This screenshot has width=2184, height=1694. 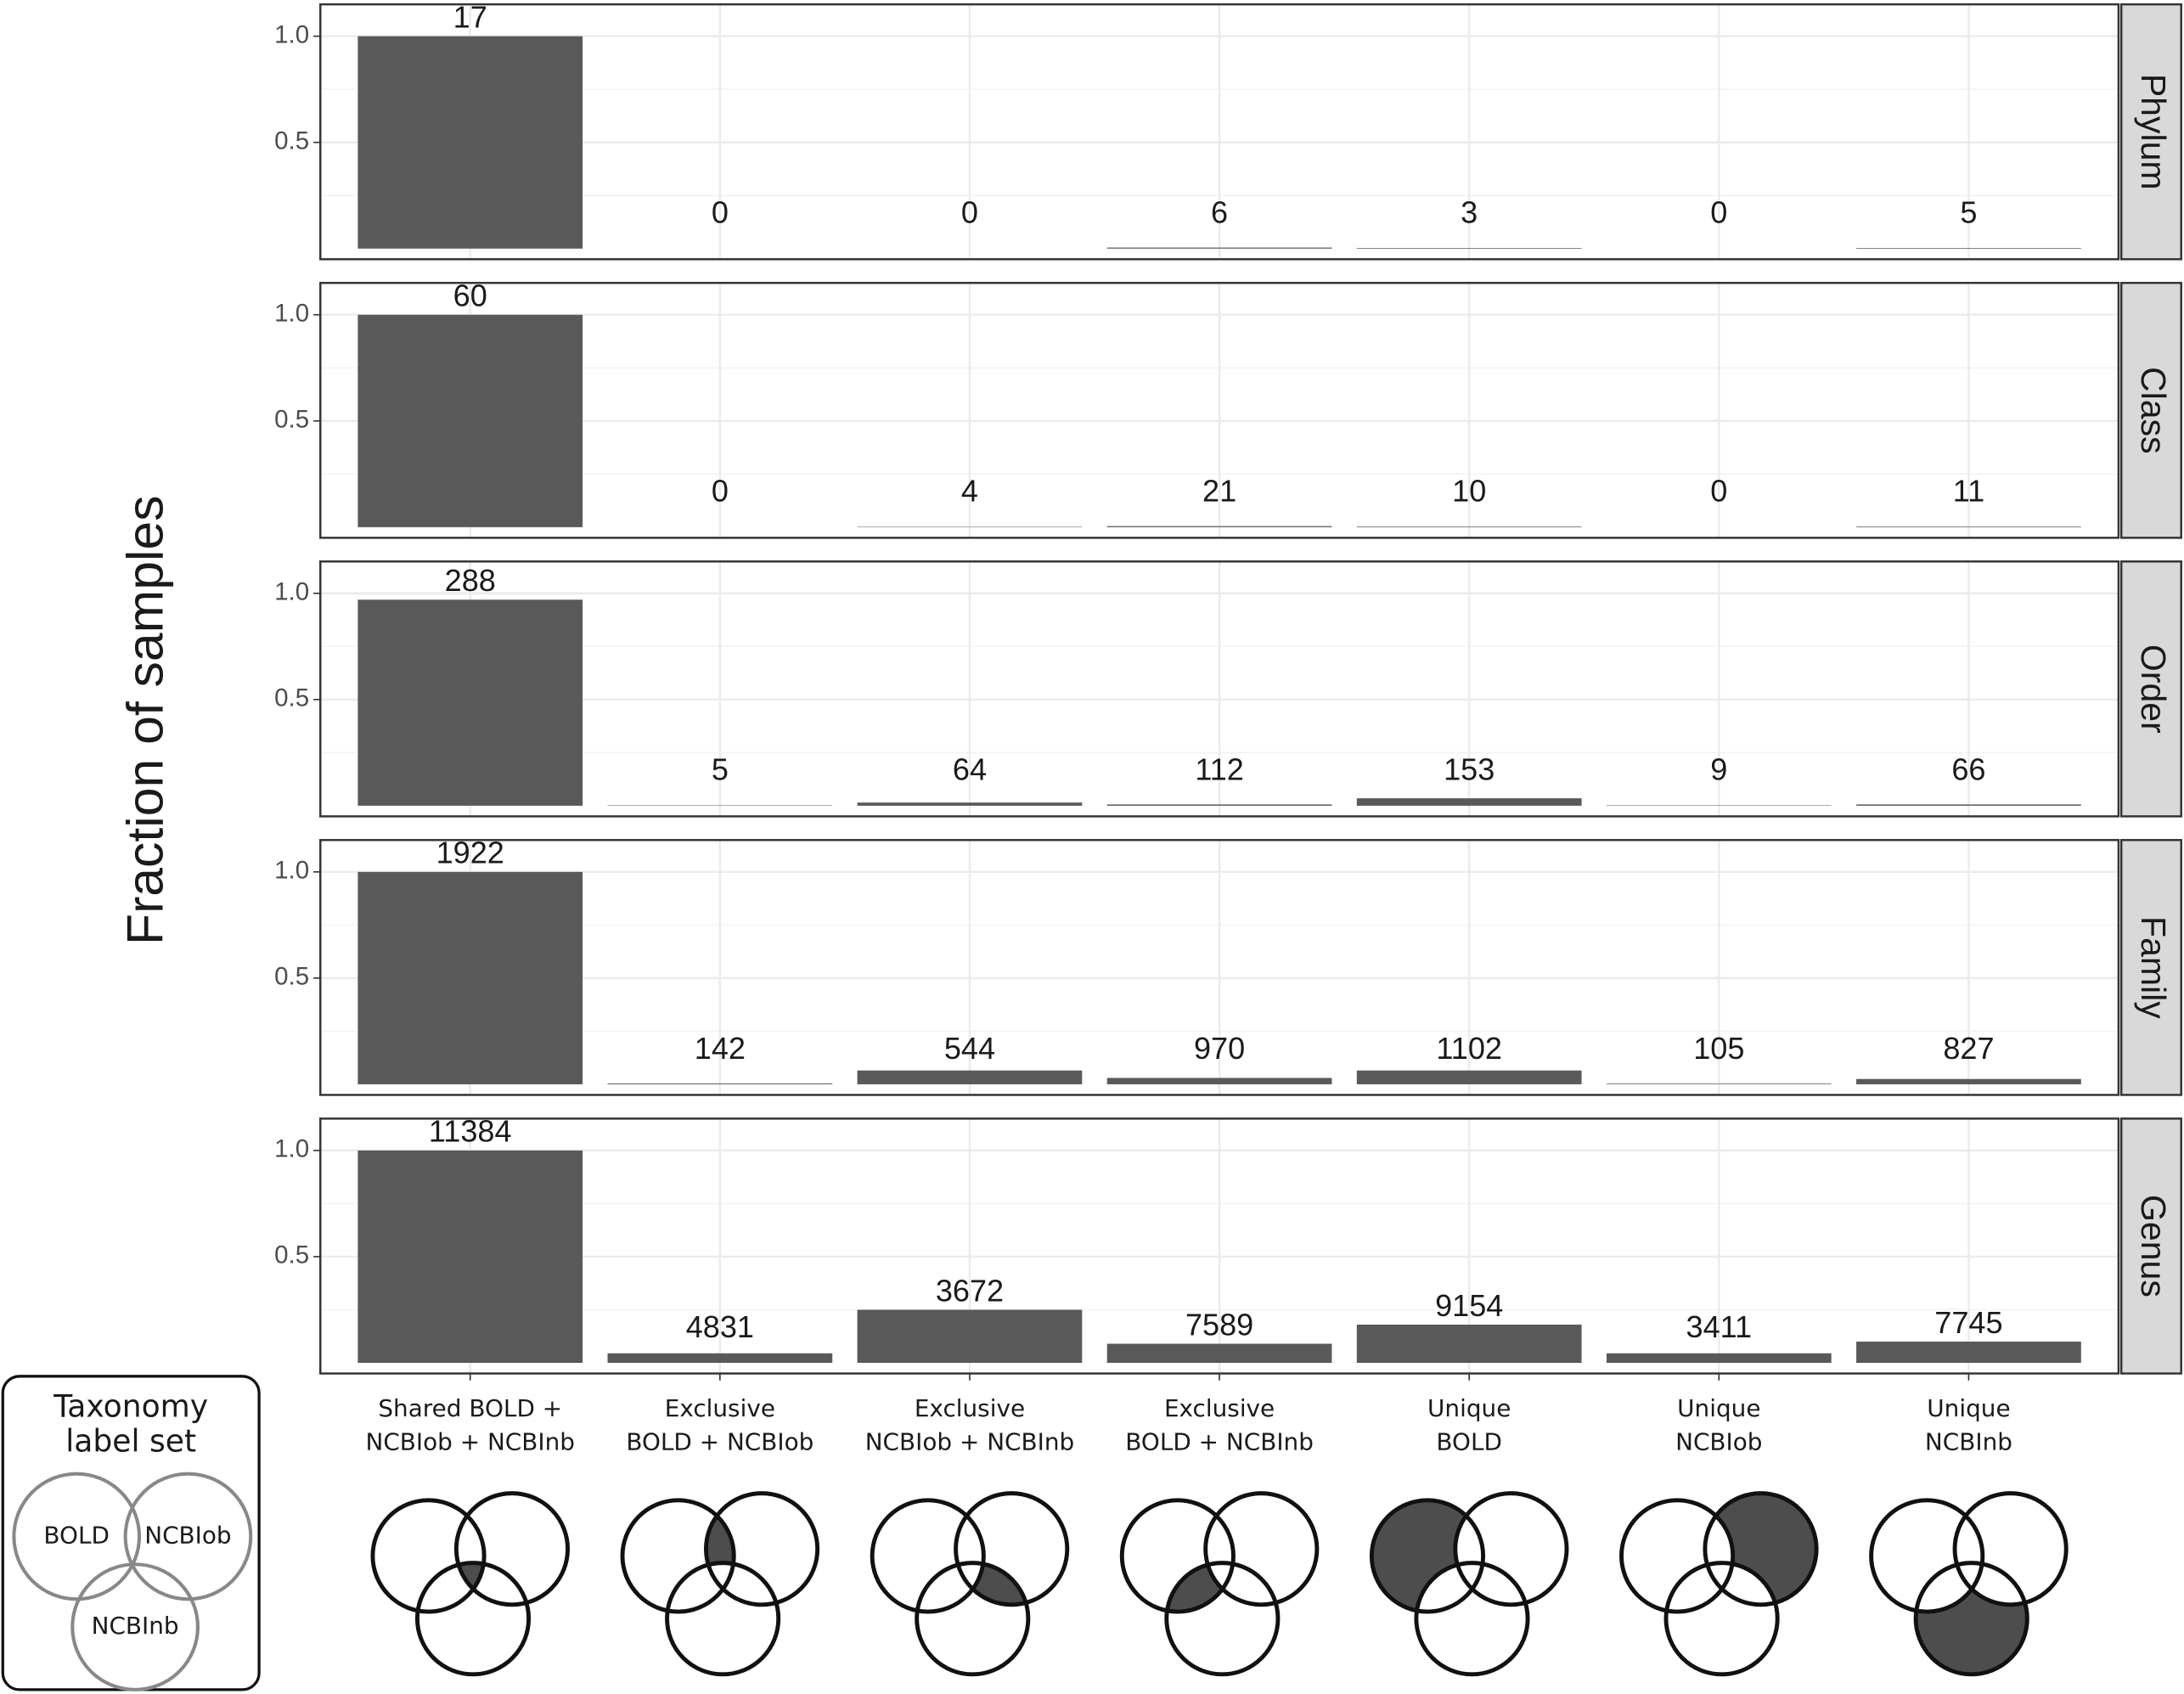 I want to click on count-label: 6, so click(x=1219, y=212).